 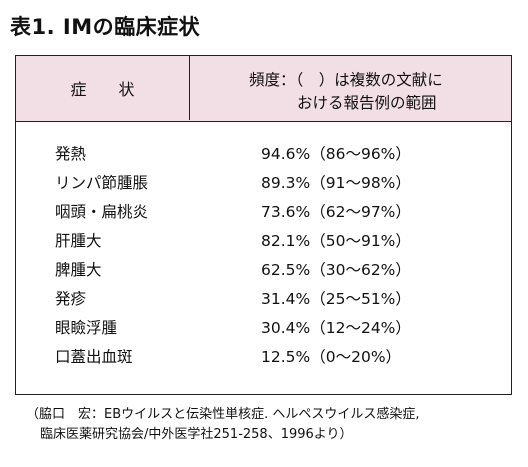 I want to click on table-header: 症 状 頻度：（ ）は複数の文献に おける報告例の範囲, so click(x=263, y=89).